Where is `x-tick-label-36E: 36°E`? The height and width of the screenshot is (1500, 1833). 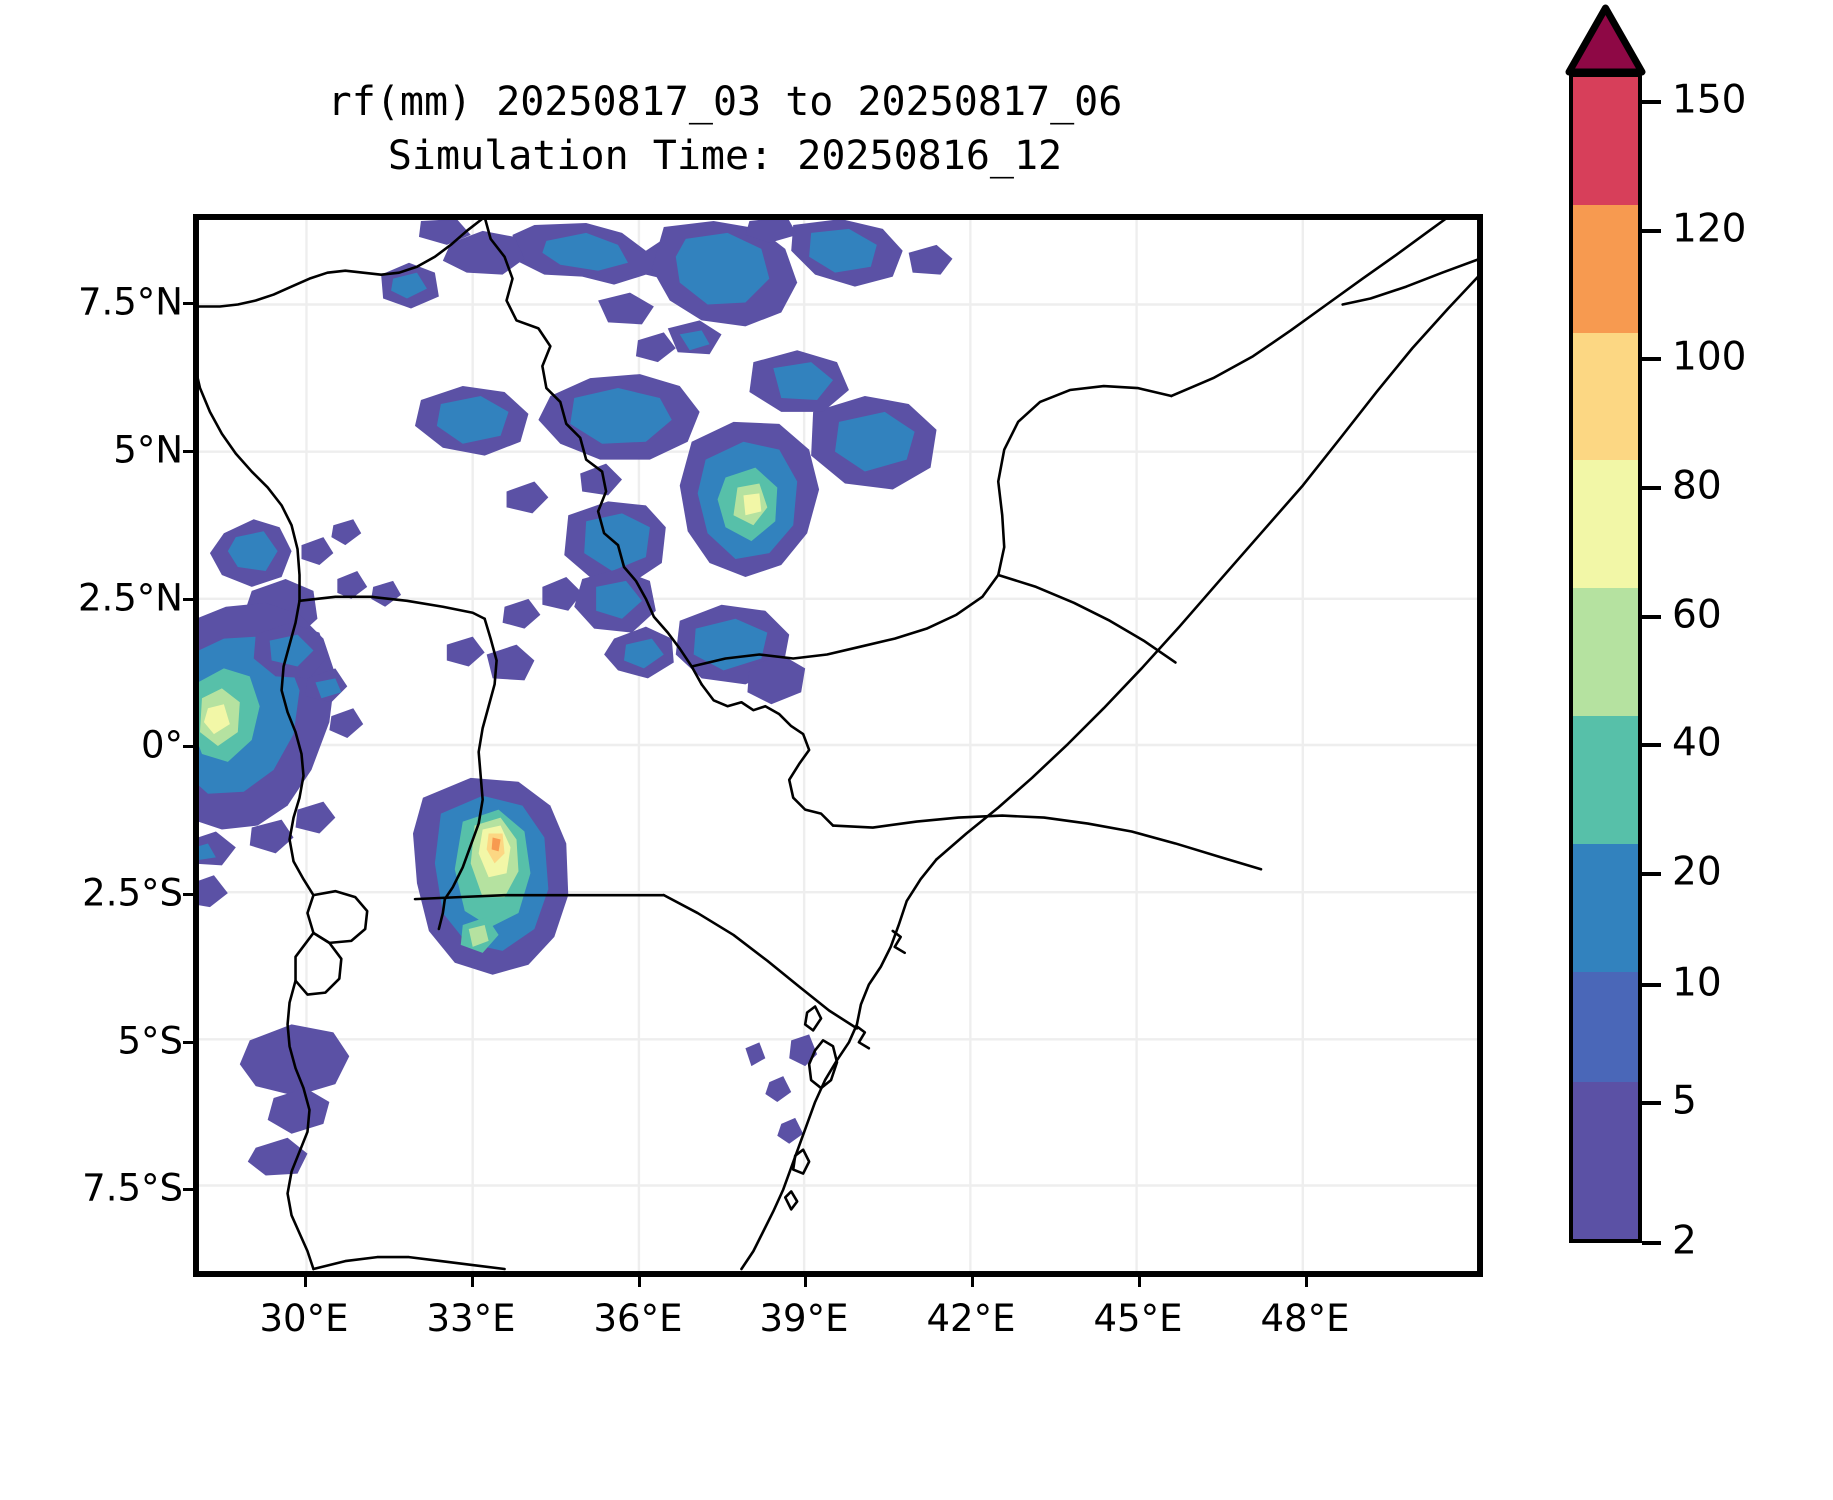 x-tick-label-36E: 36°E is located at coordinates (638, 1318).